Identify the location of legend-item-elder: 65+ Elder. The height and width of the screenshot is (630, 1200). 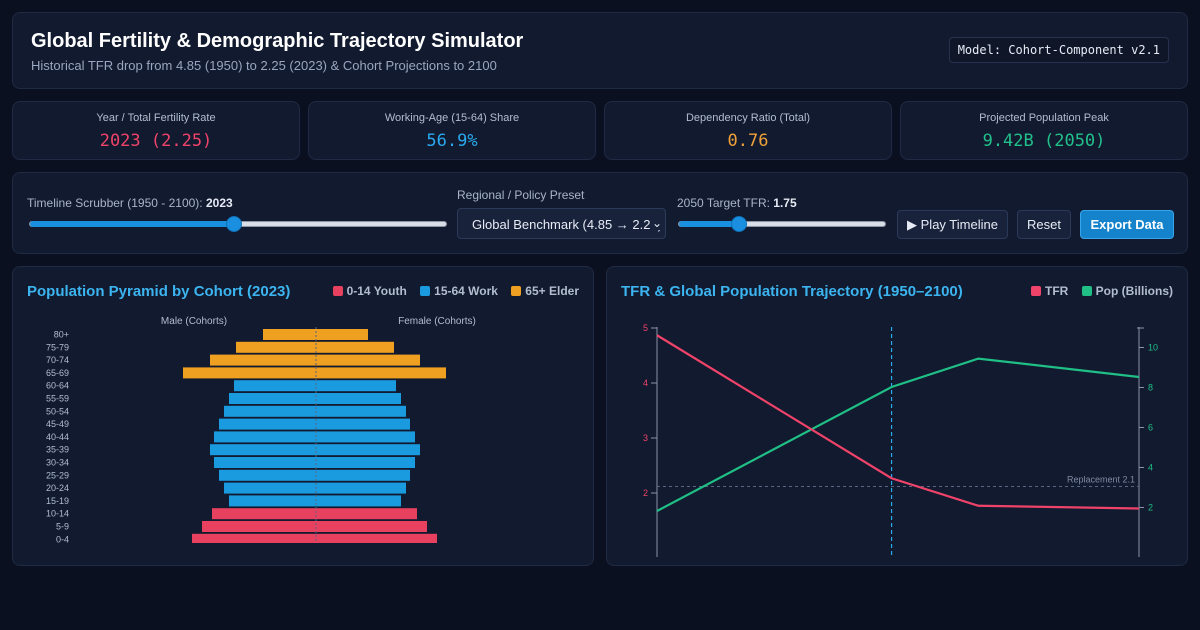
(545, 291).